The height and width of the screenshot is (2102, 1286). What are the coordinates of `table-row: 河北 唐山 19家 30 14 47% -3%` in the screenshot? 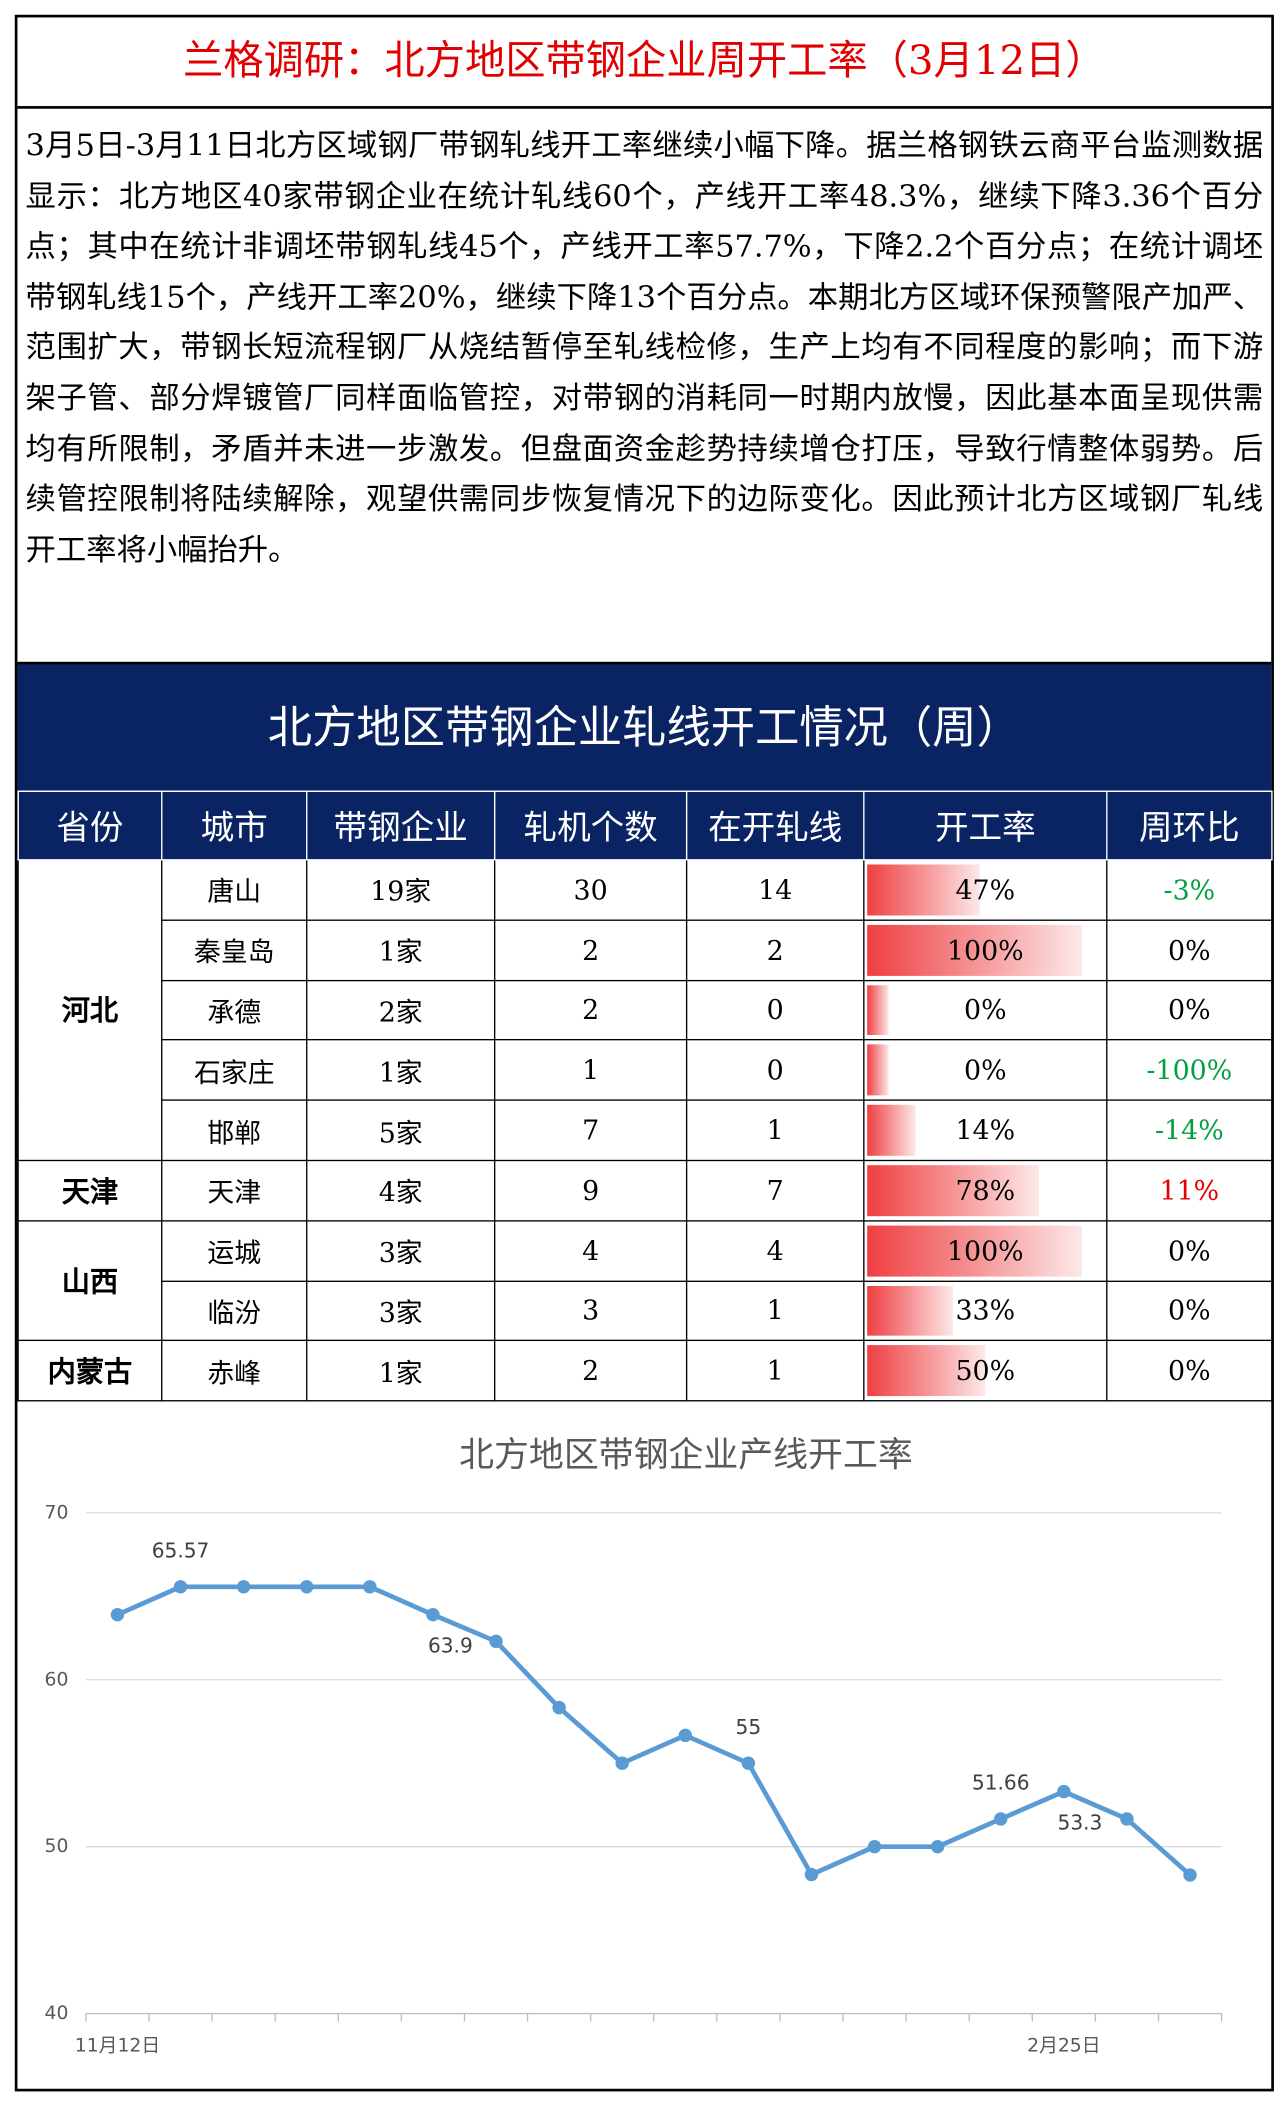 It's located at (645, 1010).